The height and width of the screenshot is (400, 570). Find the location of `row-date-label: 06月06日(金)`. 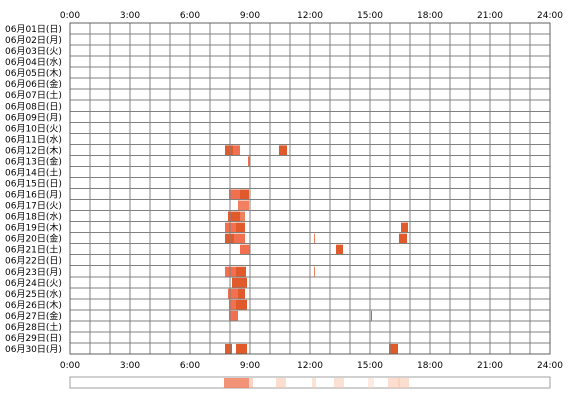

row-date-label: 06月06日(金) is located at coordinates (33, 84).